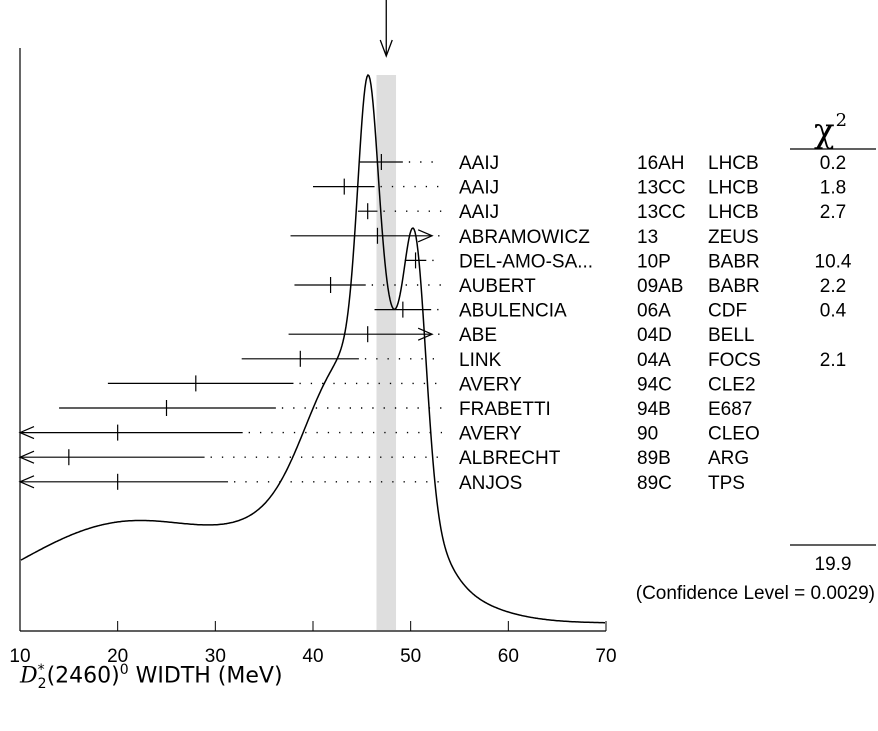  I want to click on chi2-value: 2.1, so click(833, 360).